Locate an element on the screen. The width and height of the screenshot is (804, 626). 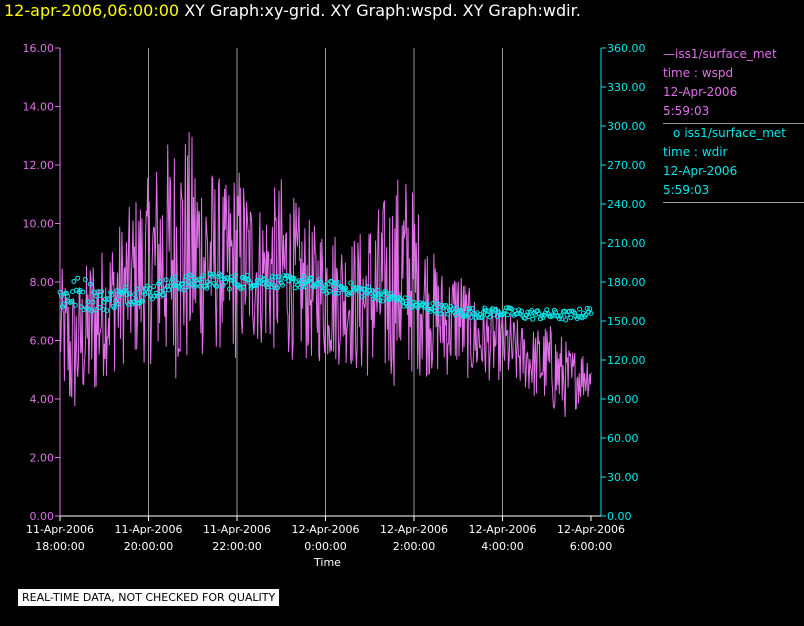
y-right-tick-label: 0.00 is located at coordinates (619, 516).